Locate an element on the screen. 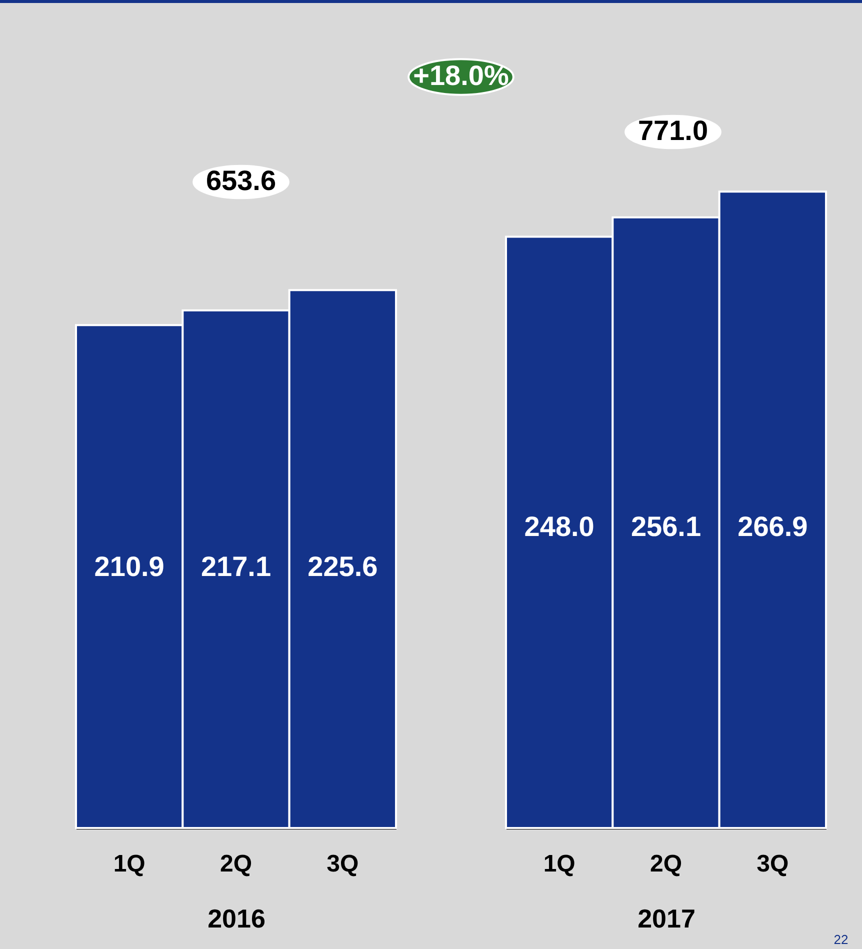 This screenshot has height=949, width=862. x-axis-title: 2017 is located at coordinates (667, 919).